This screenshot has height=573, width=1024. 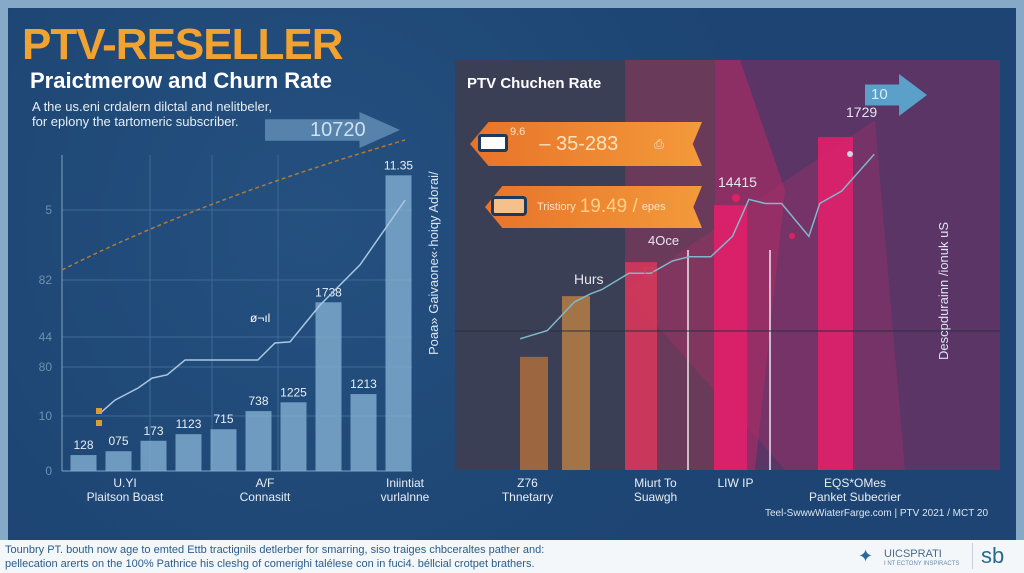 I want to click on y-tick-label: 0, so click(x=48, y=471).